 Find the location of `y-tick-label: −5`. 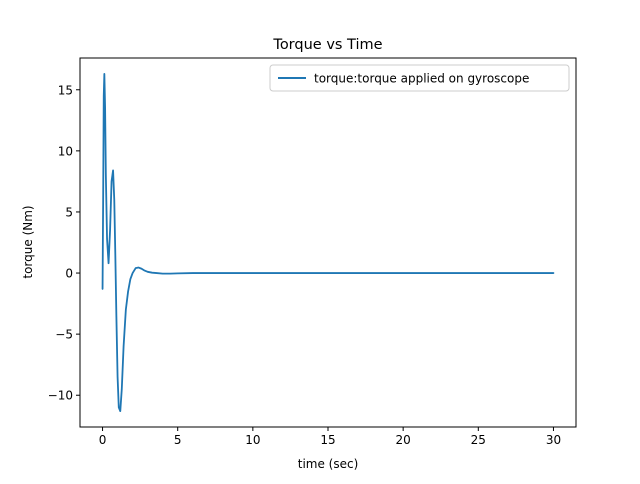

y-tick-label: −5 is located at coordinates (64, 335).